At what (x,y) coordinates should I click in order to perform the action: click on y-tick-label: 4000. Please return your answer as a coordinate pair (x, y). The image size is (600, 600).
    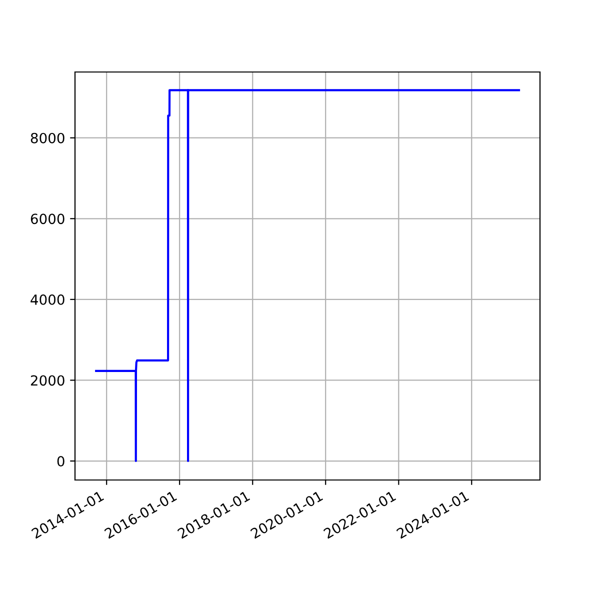
    Looking at the image, I should click on (47, 299).